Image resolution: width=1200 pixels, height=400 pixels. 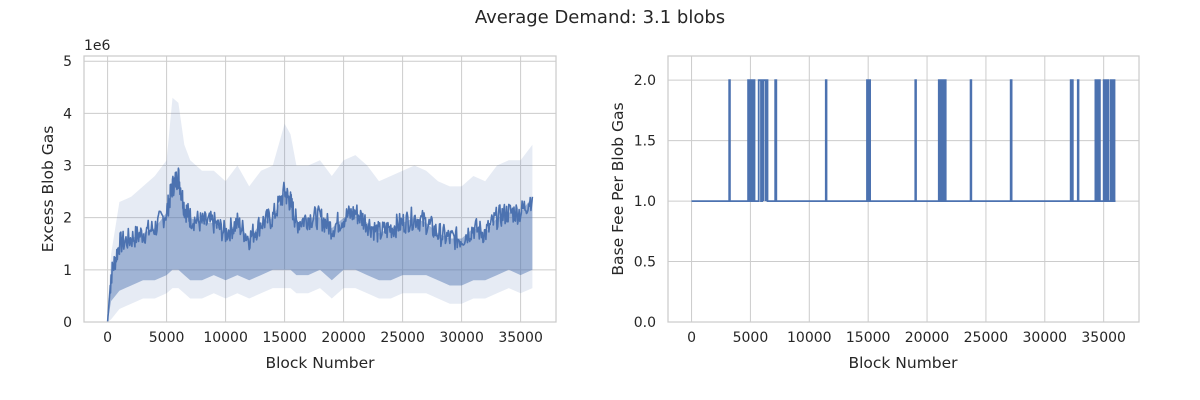 What do you see at coordinates (645, 81) in the screenshot?
I see `y-tick-label: 2.0` at bounding box center [645, 81].